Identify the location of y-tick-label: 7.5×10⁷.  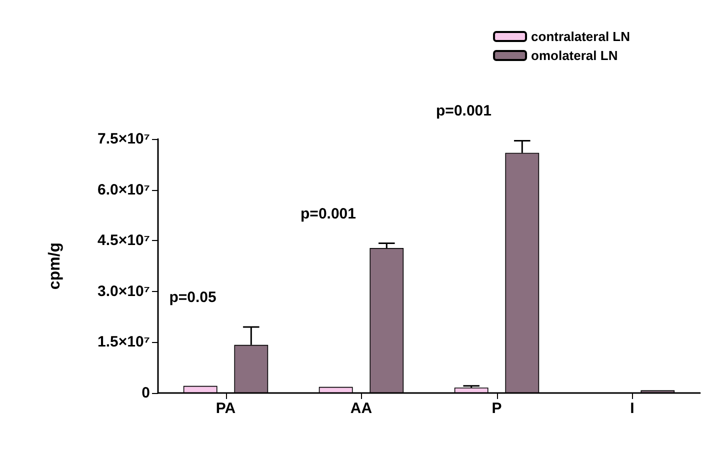
(124, 139).